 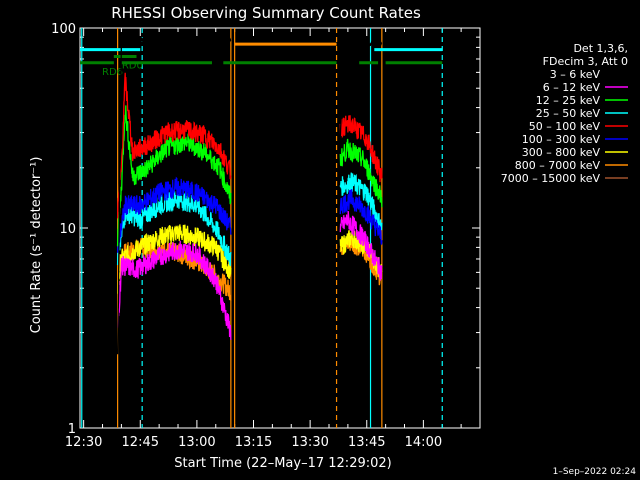 I want to click on legend-entry-label: 7000 – 15000 keV, so click(x=551, y=178).